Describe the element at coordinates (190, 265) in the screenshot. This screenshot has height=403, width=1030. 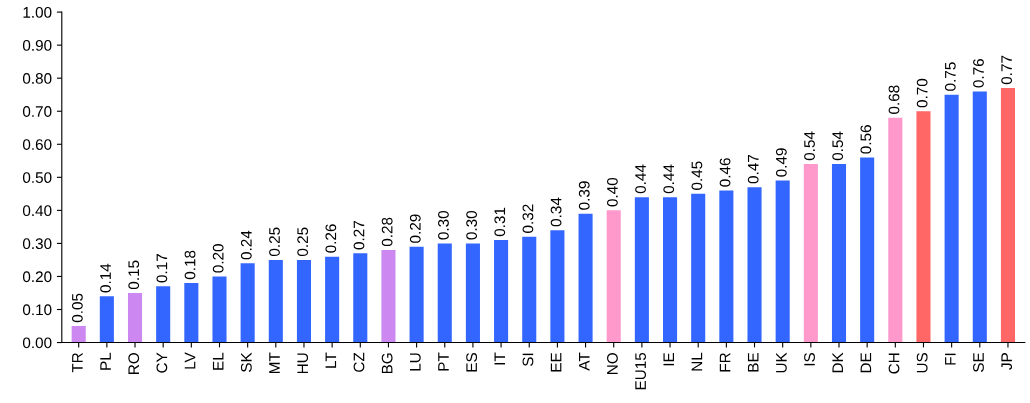
I see `data-label: 0.18` at that location.